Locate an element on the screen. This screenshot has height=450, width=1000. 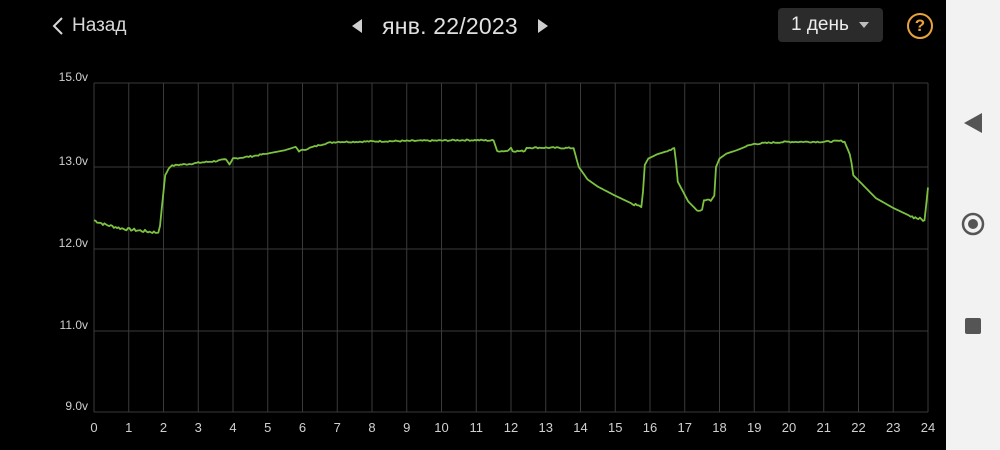
x-tick-label: 20 is located at coordinates (789, 427).